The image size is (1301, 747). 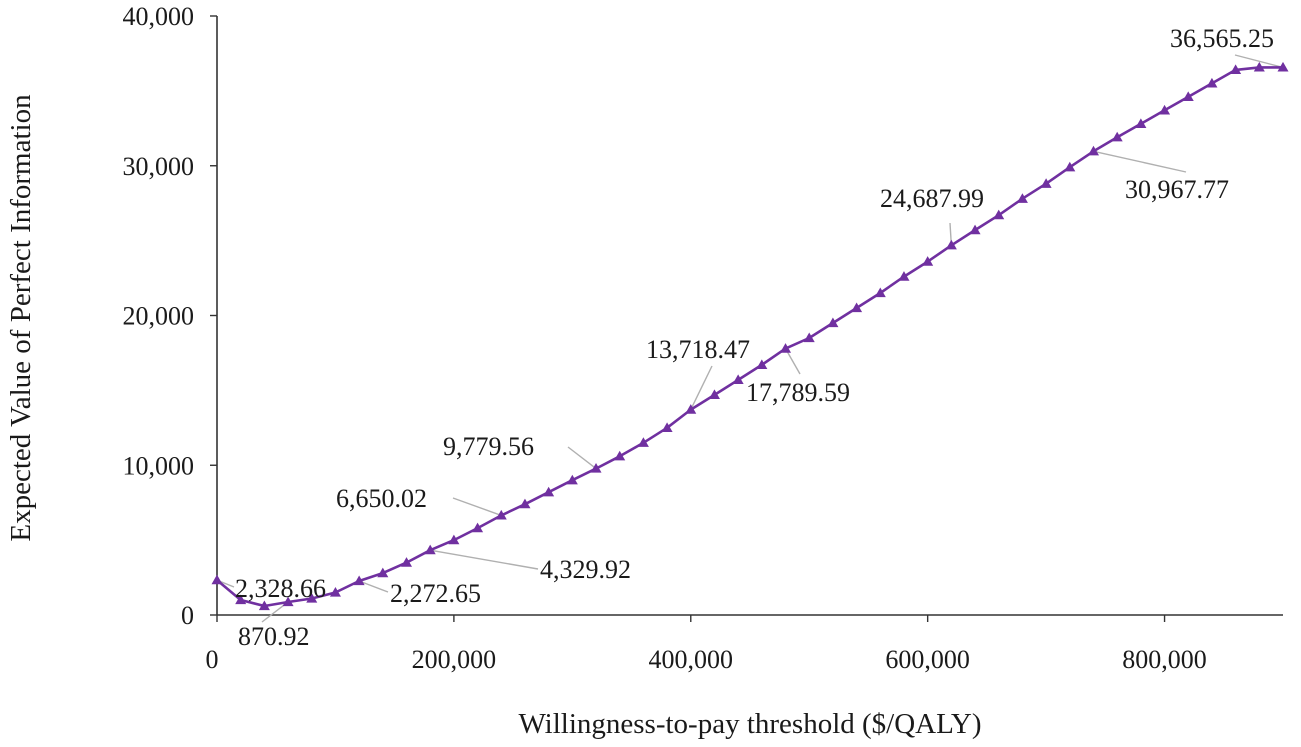 What do you see at coordinates (691, 659) in the screenshot?
I see `x-tick-label: 400,000` at bounding box center [691, 659].